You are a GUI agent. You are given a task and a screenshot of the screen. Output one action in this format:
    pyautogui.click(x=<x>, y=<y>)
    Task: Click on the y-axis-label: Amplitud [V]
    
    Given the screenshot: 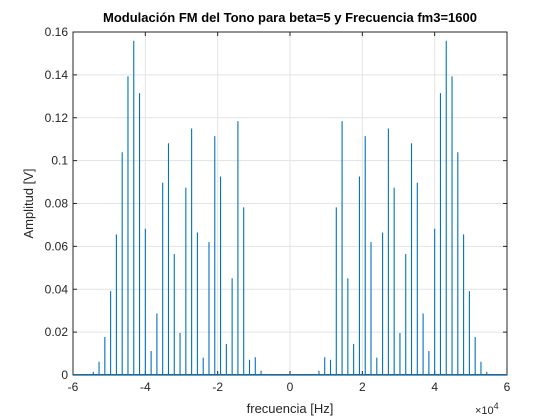 What is the action you would take?
    pyautogui.click(x=28, y=203)
    